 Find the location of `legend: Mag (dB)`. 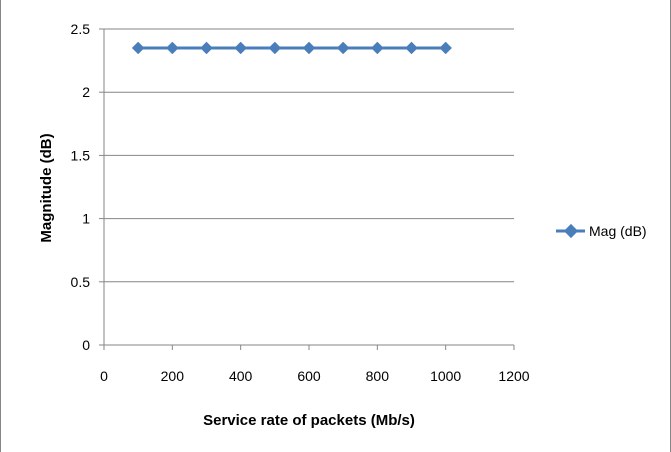

legend: Mag (dB) is located at coordinates (601, 231).